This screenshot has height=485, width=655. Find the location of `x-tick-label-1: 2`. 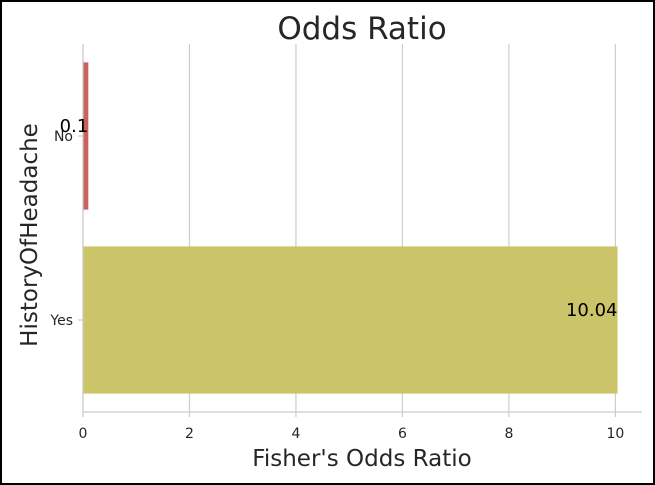

x-tick-label-1: 2 is located at coordinates (189, 434).